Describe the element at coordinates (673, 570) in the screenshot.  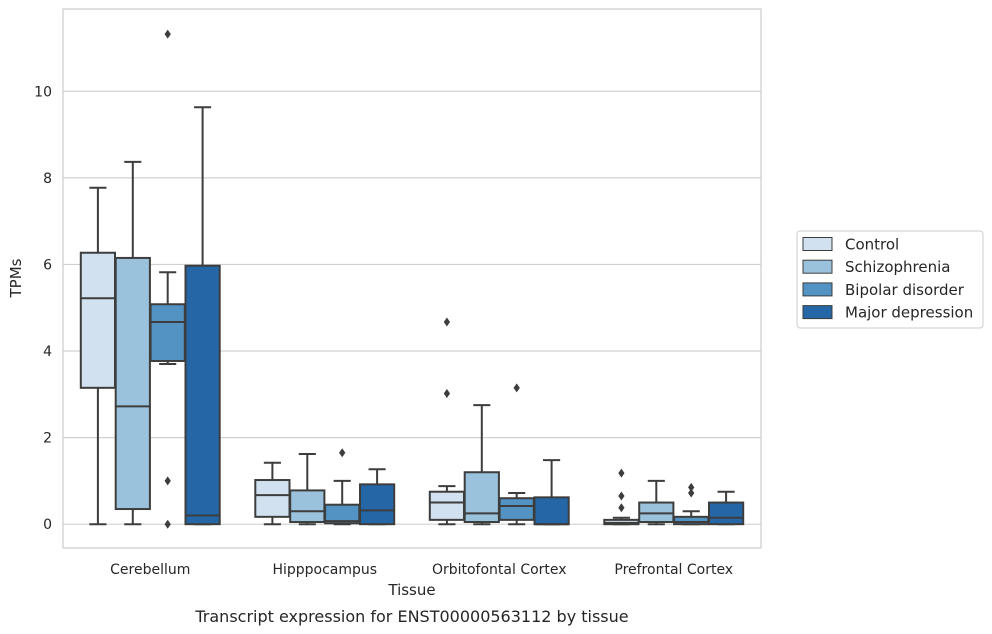
I see `x-tick-label: Prefrontal Cortex` at that location.